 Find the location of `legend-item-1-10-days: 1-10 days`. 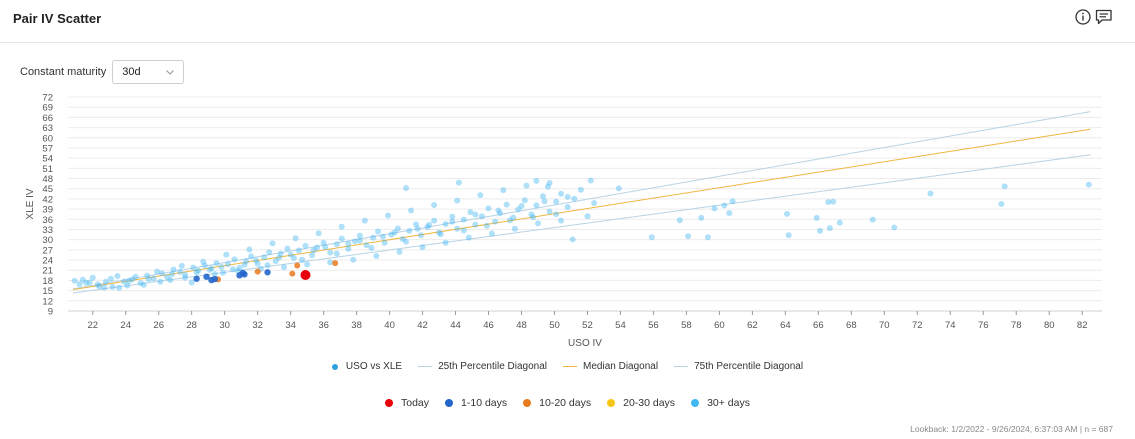

legend-item-1-10-days: 1-10 days is located at coordinates (476, 403).